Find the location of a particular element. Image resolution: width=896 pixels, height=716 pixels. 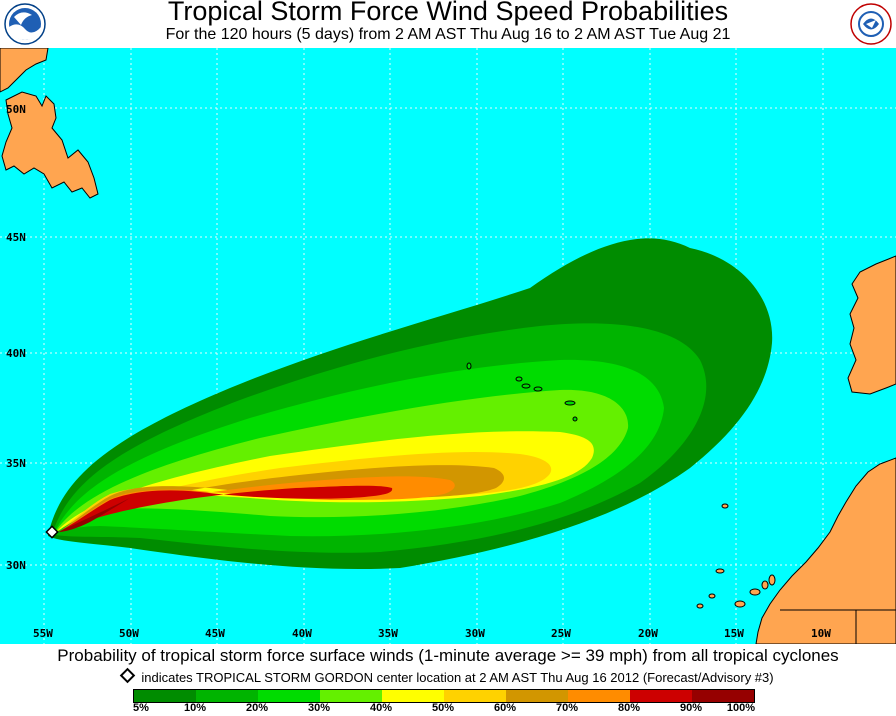

lat-label-45n: 45N is located at coordinates (16, 237).